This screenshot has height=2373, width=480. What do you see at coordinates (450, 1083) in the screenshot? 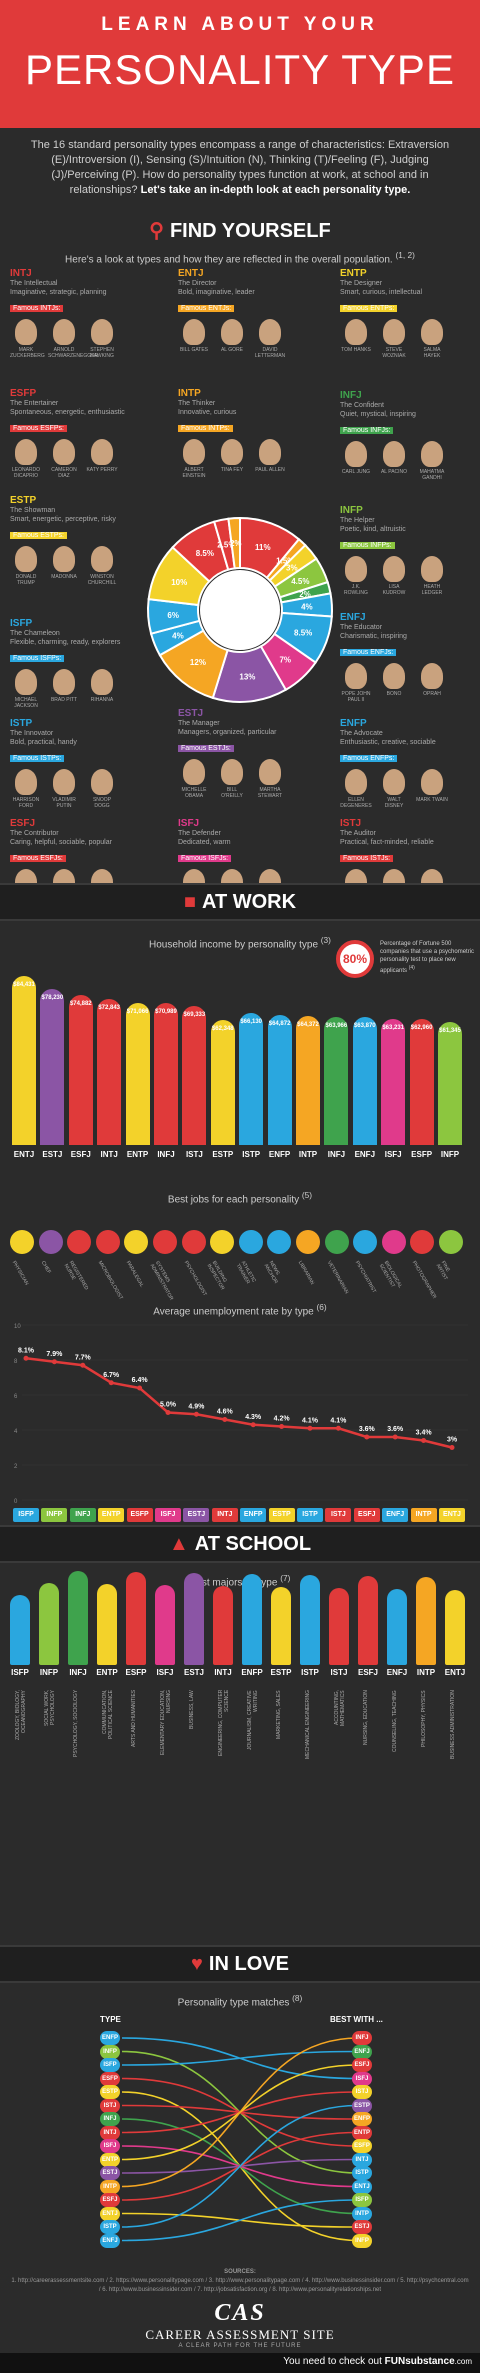
I see `income-bar: $61,345` at bounding box center [450, 1083].